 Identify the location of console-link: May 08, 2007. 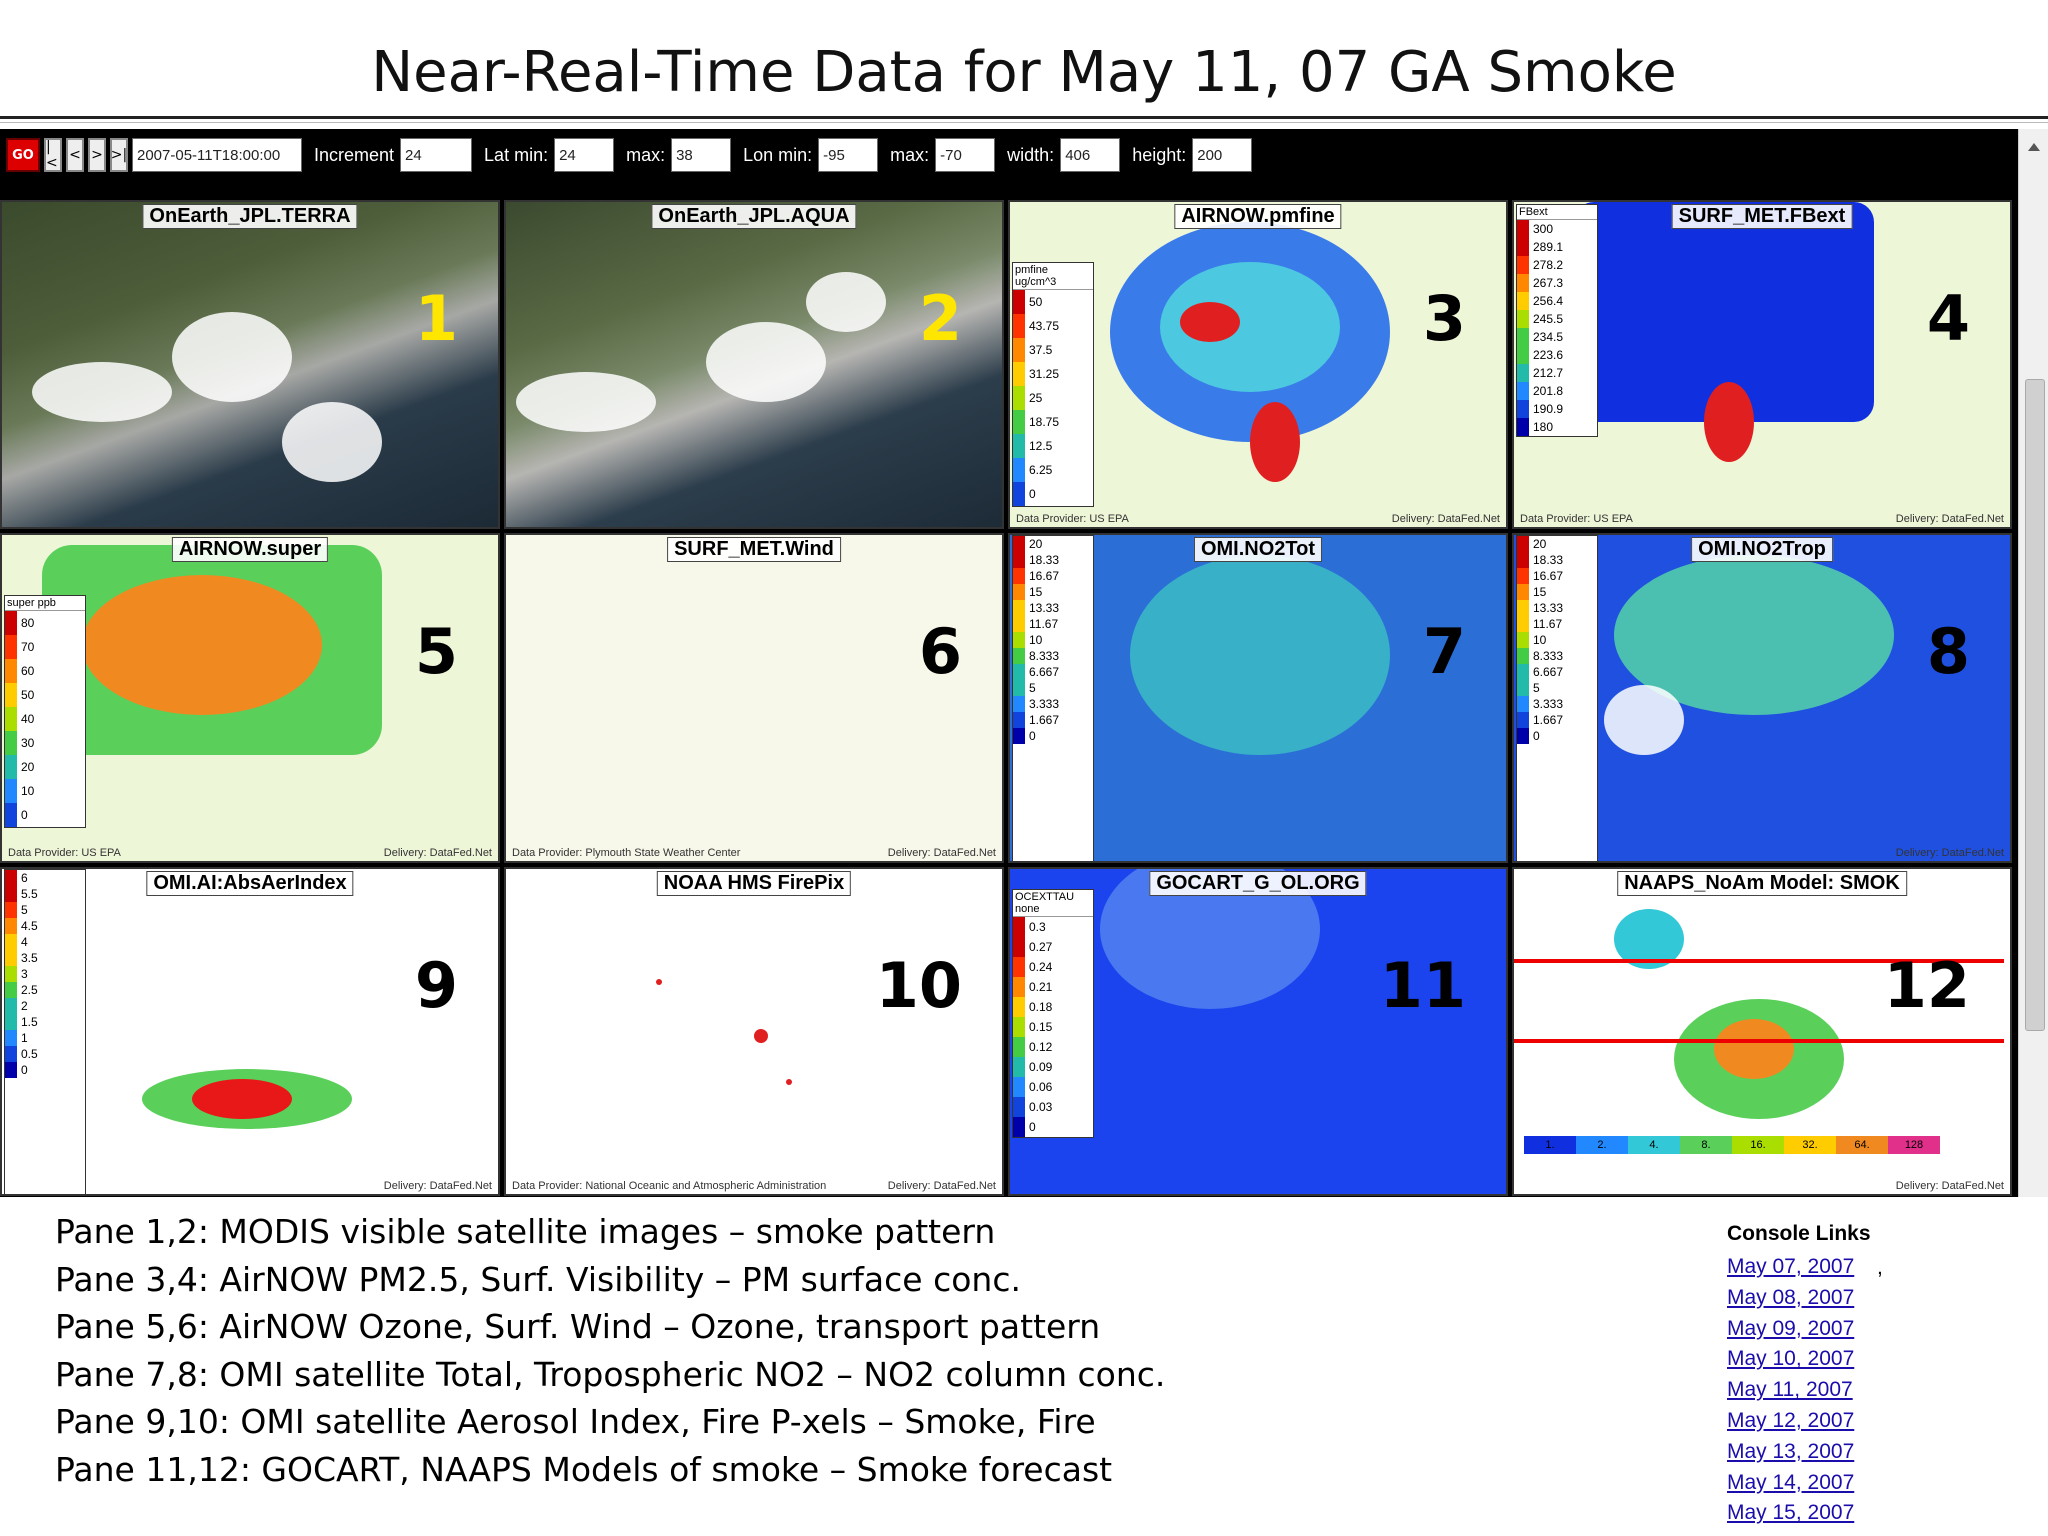
(1791, 1297).